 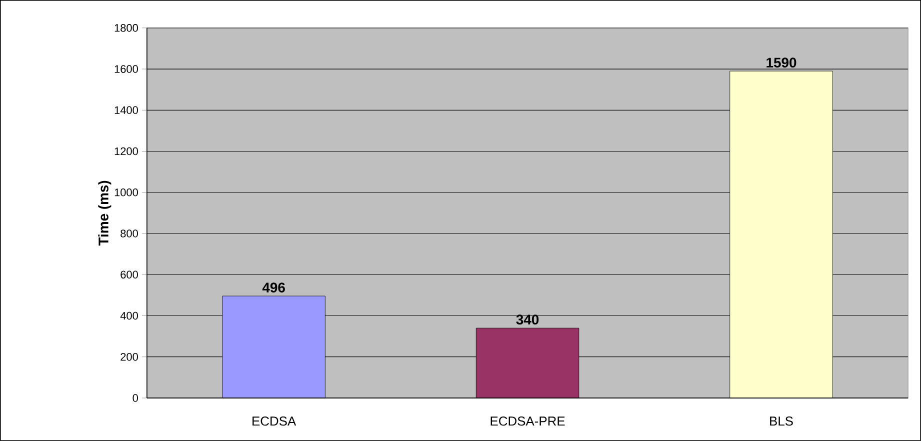 I want to click on y-tick-label: 1400, so click(x=126, y=110).